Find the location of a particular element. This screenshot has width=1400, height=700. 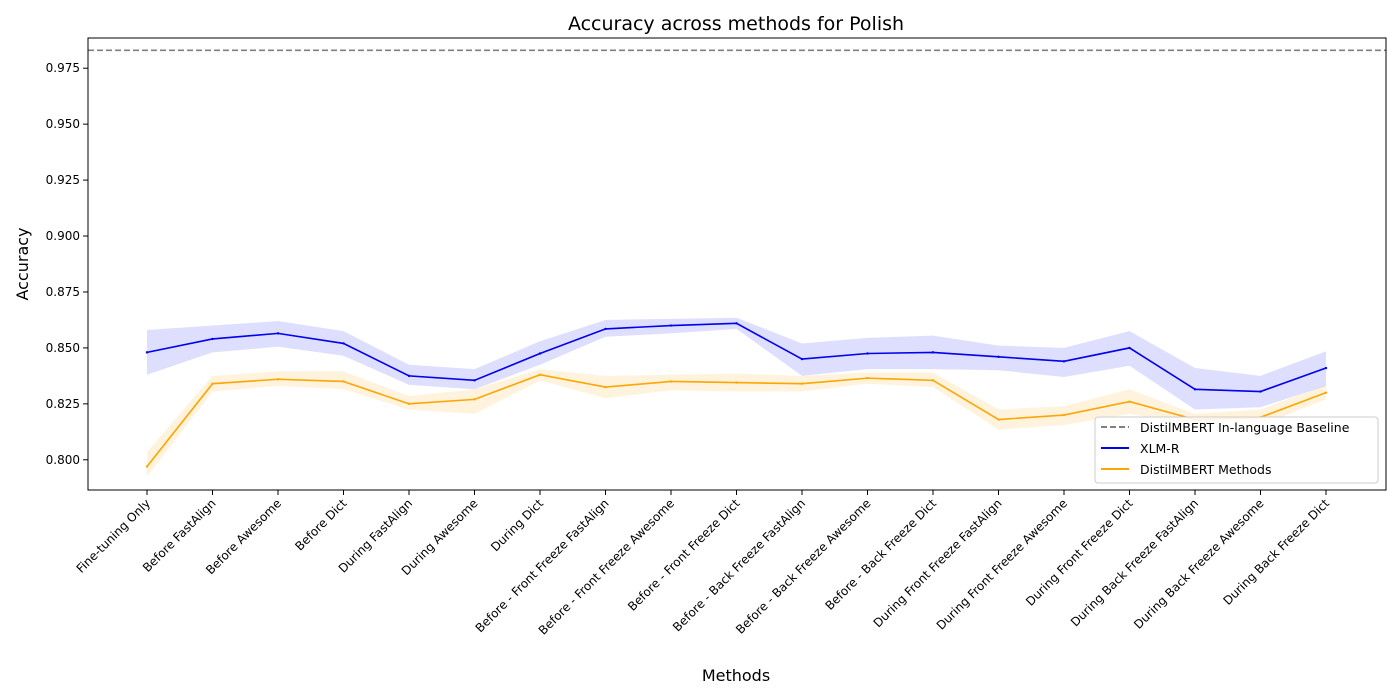

legend-label-baseline: DistilMBERT In-language Baseline is located at coordinates (1245, 427).